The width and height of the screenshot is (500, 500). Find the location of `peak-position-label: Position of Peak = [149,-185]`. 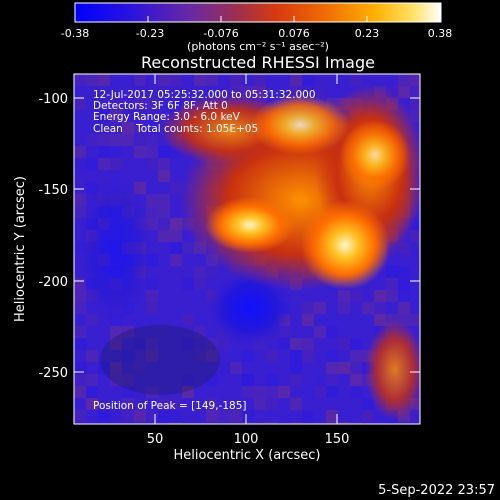

peak-position-label: Position of Peak = [149,-185] is located at coordinates (170, 406).